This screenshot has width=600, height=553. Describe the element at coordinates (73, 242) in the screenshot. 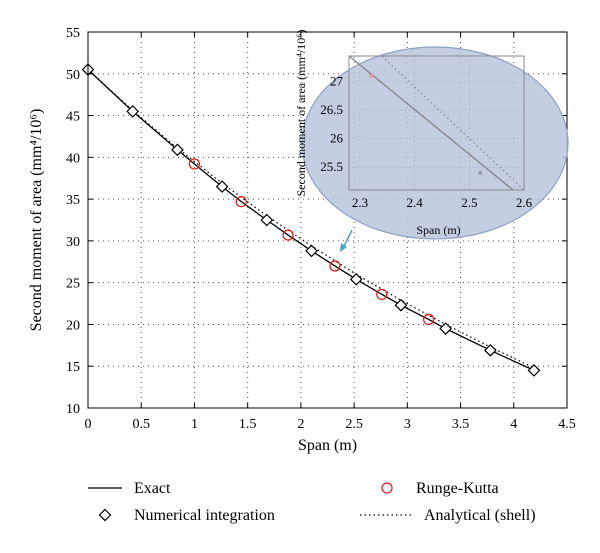

I see `y-tick-label: 30` at that location.